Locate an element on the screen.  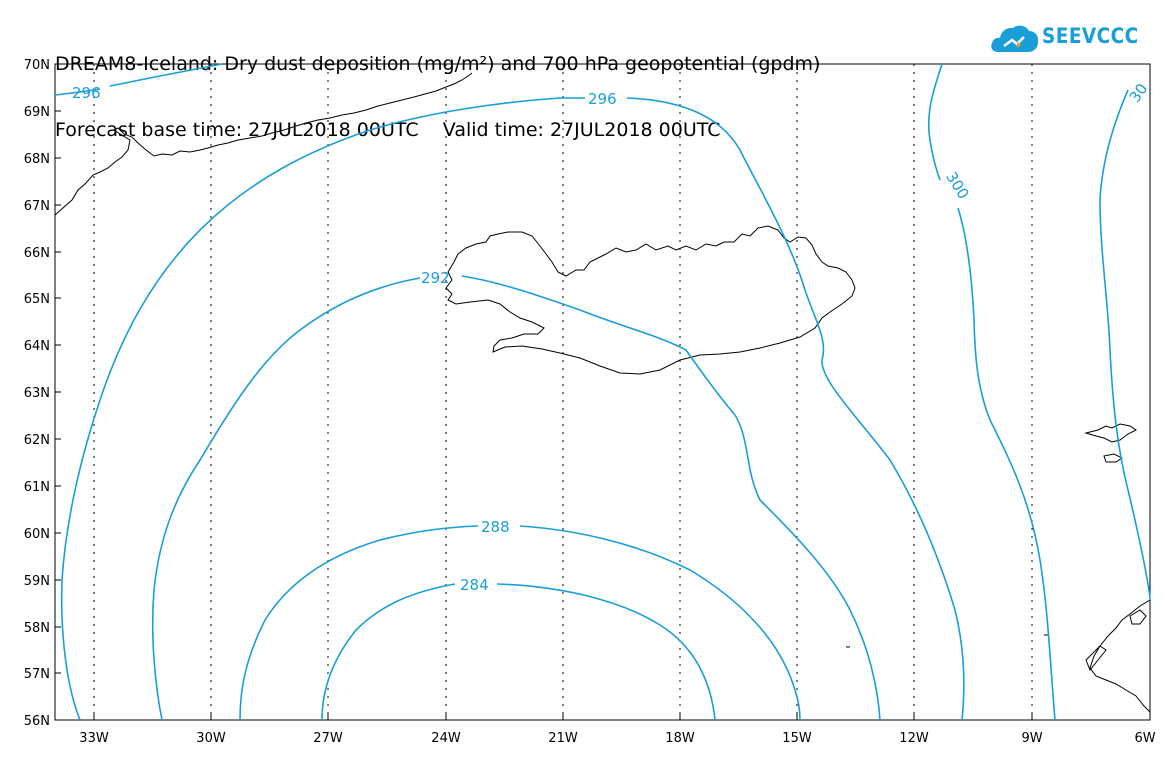
lat-label: 67N is located at coordinates (37, 206).